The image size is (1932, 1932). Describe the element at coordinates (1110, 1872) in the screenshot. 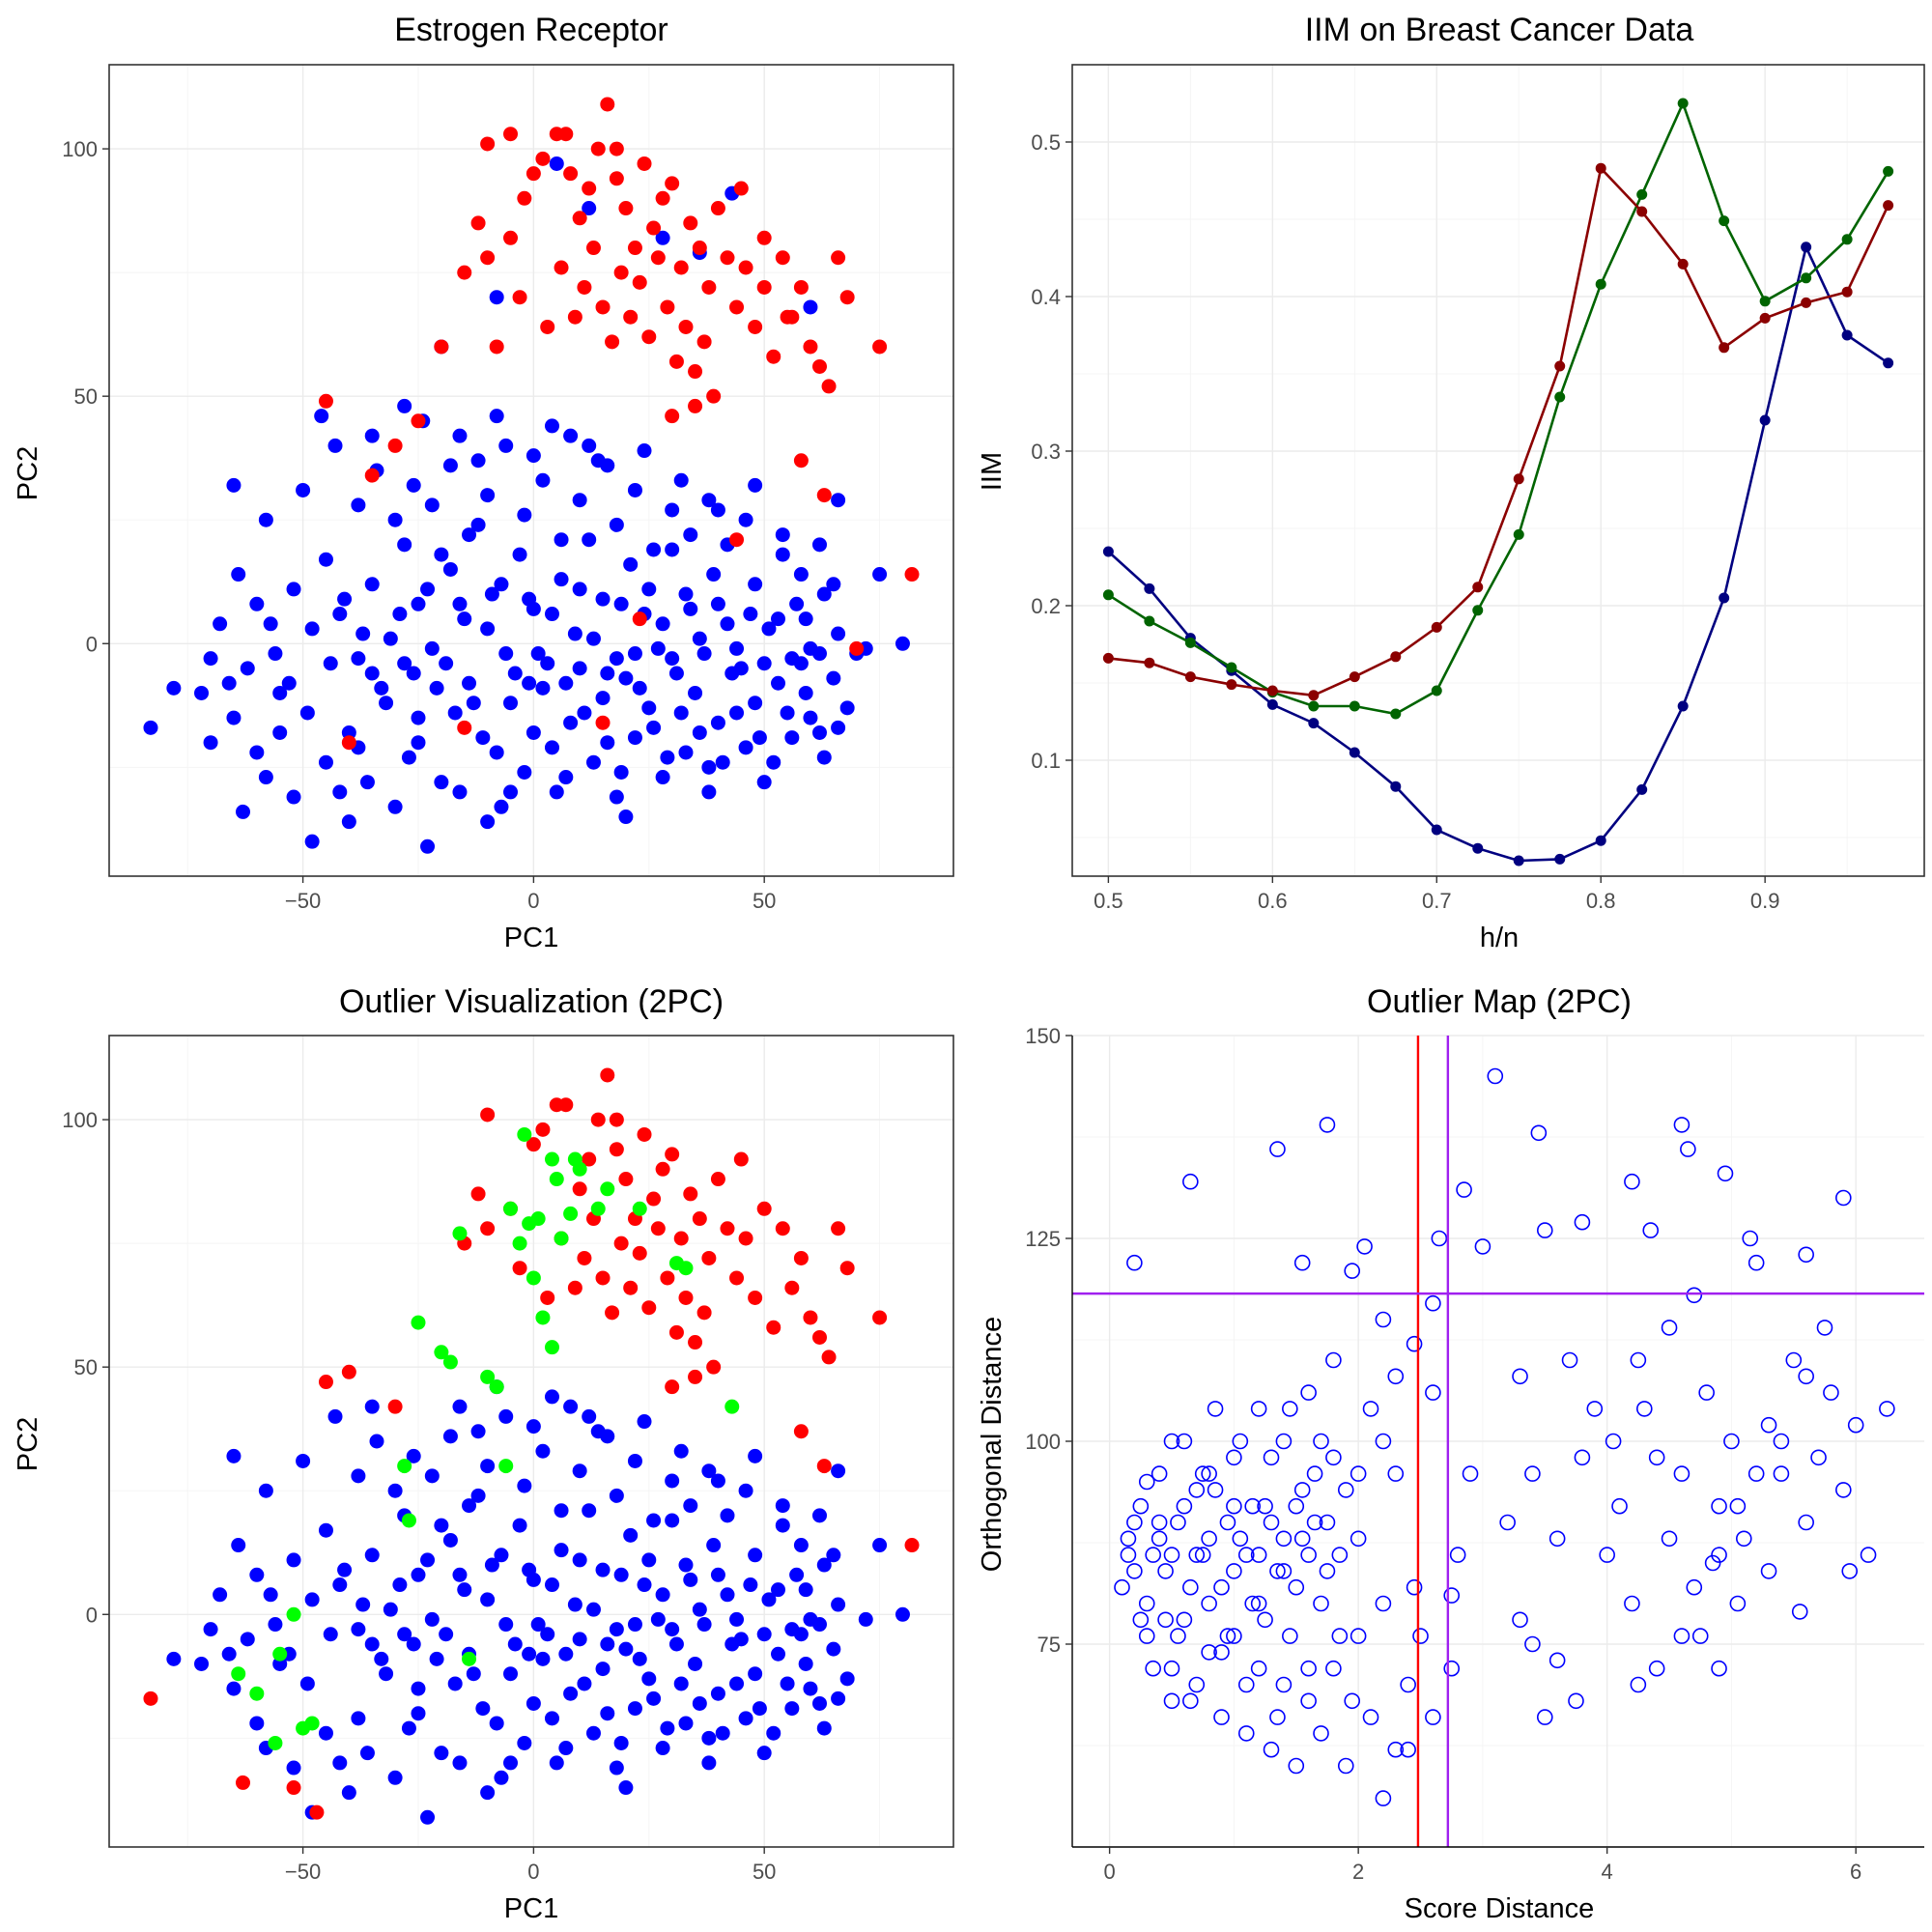

I see `x-tick-label: 0` at that location.